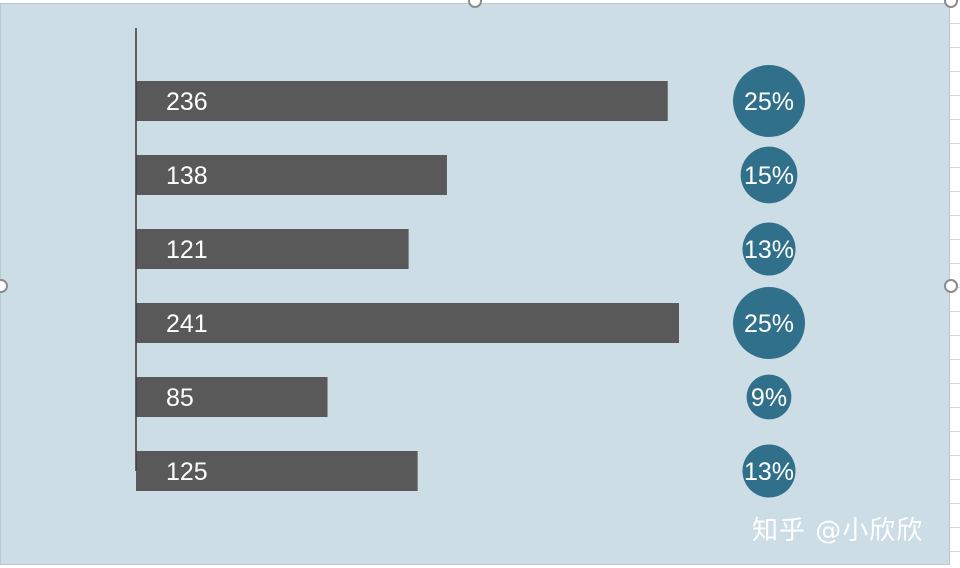  I want to click on bar-value-label-5: 85, so click(180, 398).